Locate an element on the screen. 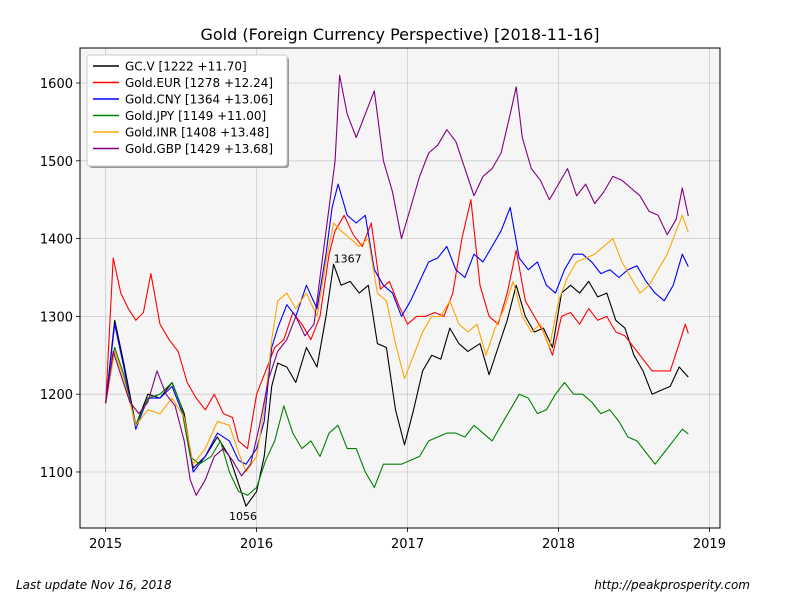 The height and width of the screenshot is (600, 800). annotation-label: 1367 is located at coordinates (348, 258).